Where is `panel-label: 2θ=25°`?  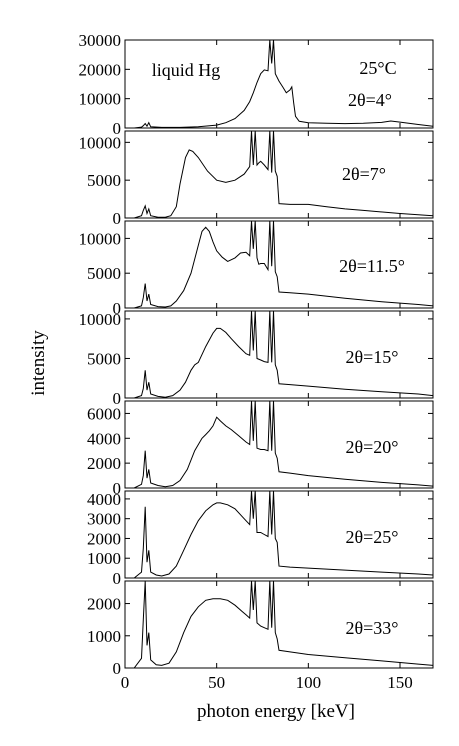 panel-label: 2θ=25° is located at coordinates (372, 537).